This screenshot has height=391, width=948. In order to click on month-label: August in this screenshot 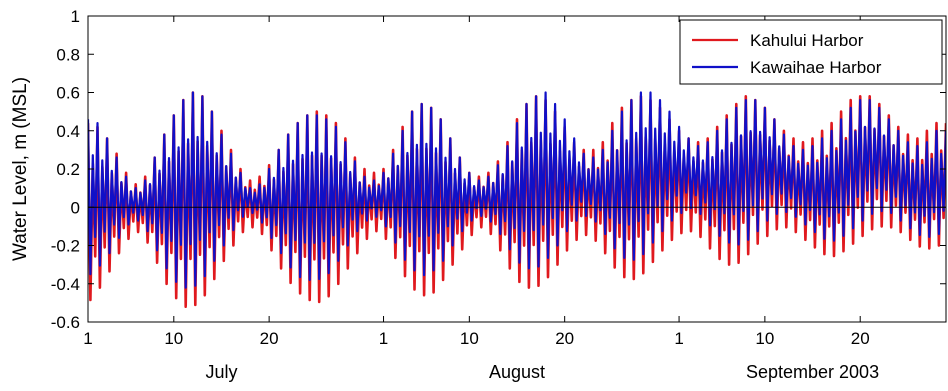, I will do `click(517, 372)`.